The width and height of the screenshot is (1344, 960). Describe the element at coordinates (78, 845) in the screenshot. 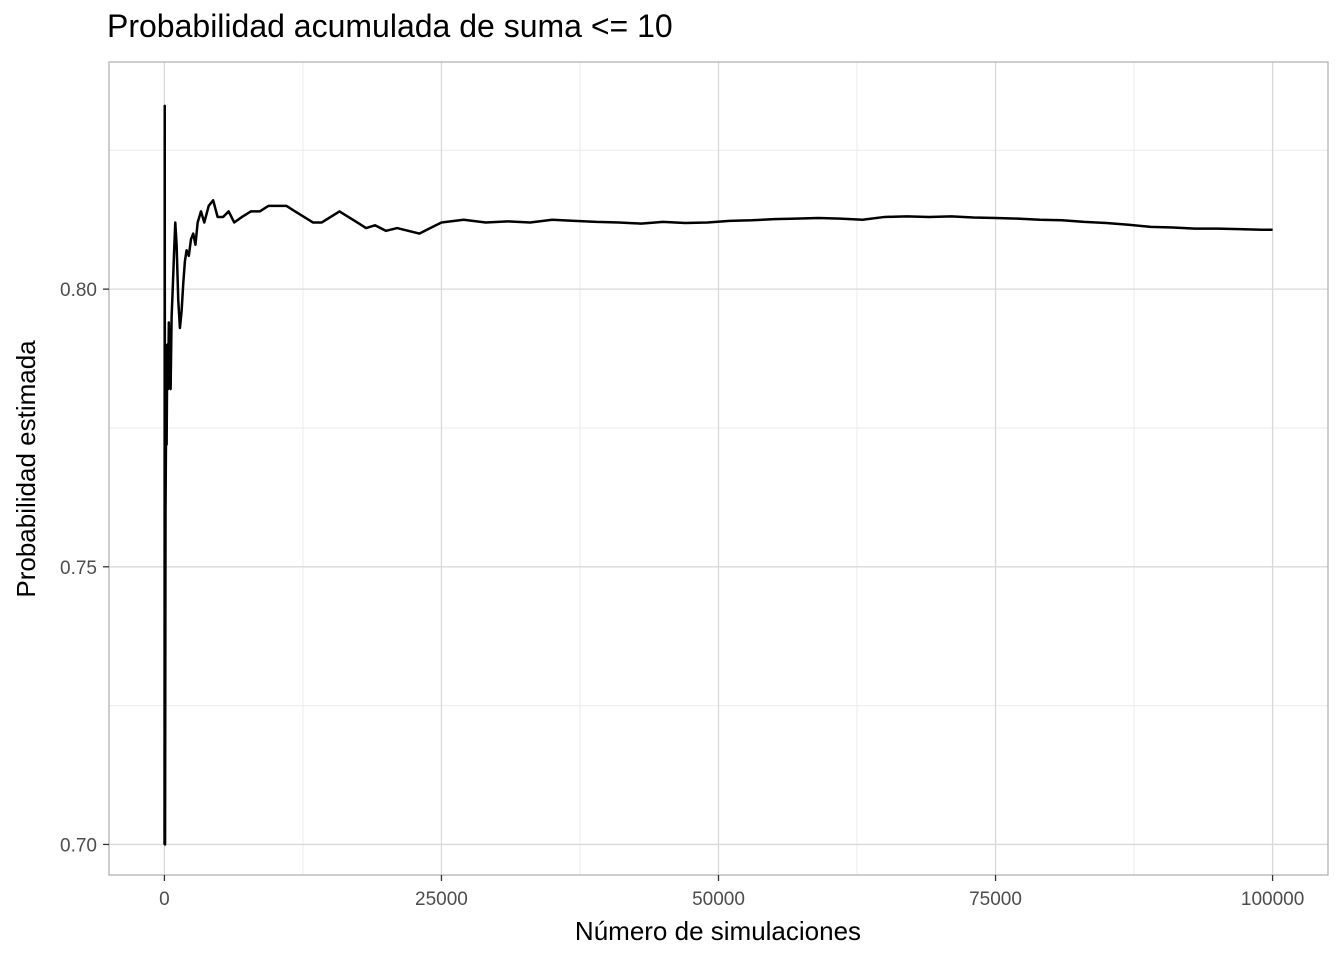

I see `y-tick-label: 0.70` at that location.